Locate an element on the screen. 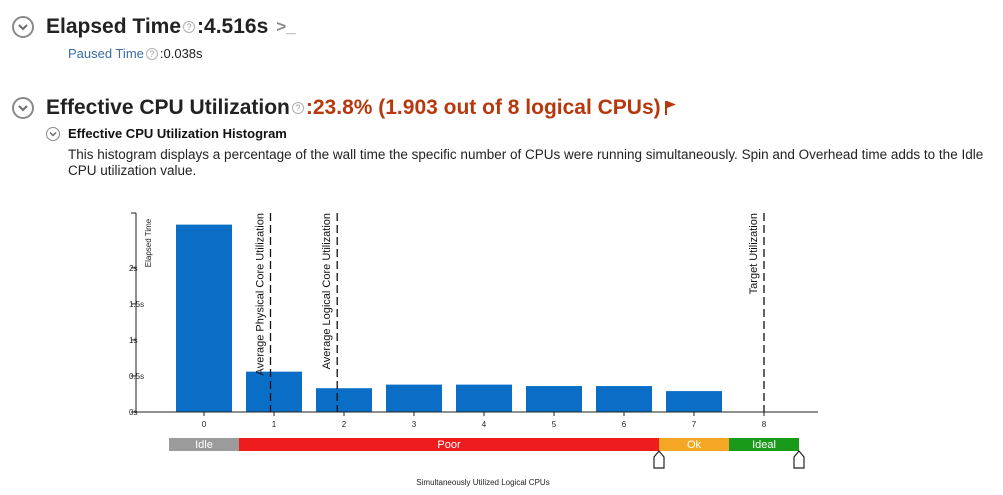  command-line-icon: >_ is located at coordinates (286, 26).